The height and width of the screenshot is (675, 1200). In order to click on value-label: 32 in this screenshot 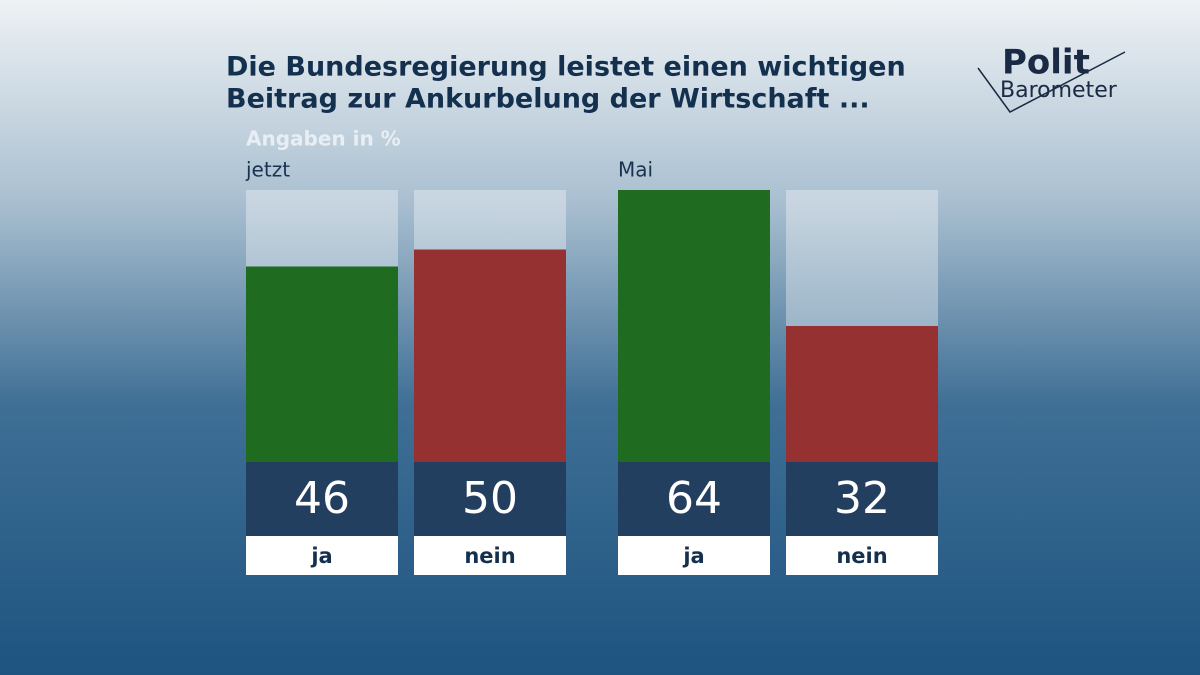, I will do `click(862, 498)`.